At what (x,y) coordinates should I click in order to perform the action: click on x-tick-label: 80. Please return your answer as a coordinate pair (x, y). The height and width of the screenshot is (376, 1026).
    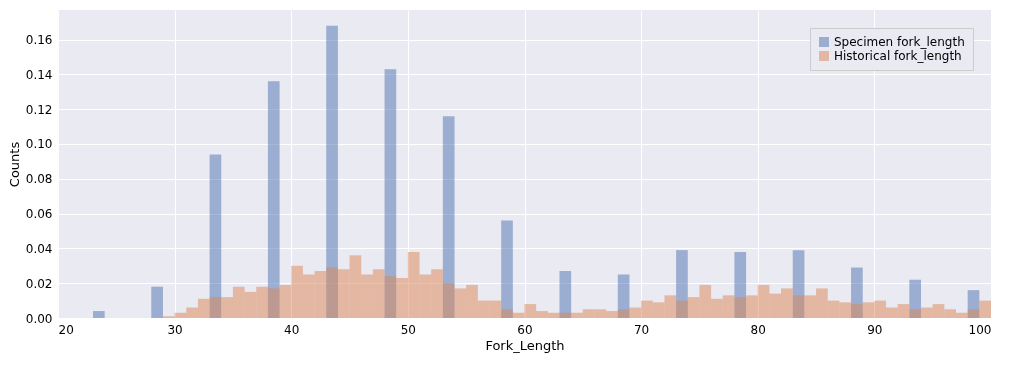
    Looking at the image, I should click on (758, 329).